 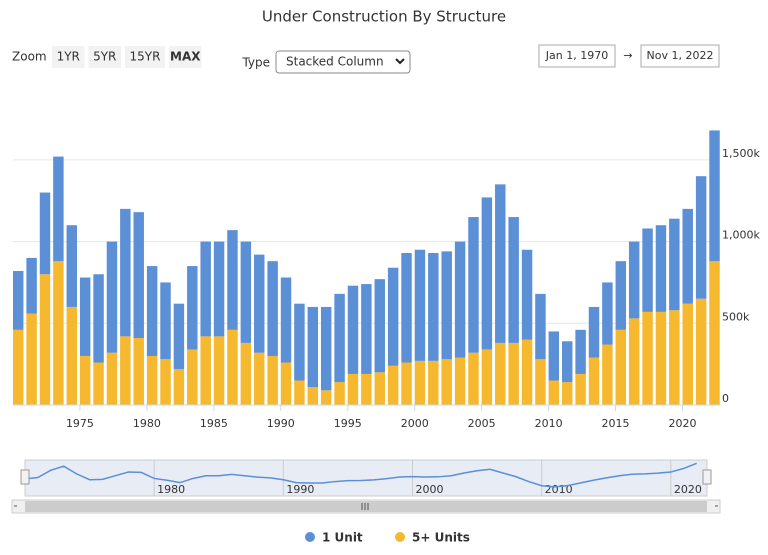 What do you see at coordinates (366, 506) in the screenshot?
I see `scrollbar-thumb` at bounding box center [366, 506].